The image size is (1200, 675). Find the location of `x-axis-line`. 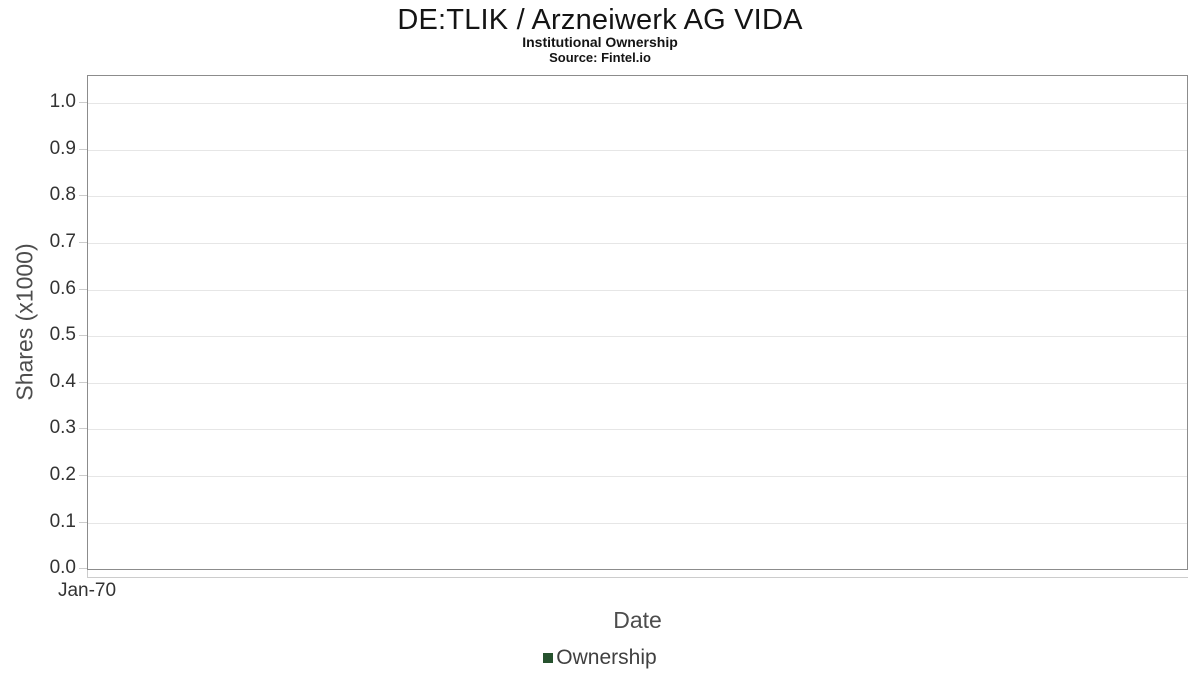

x-axis-line is located at coordinates (637, 577).